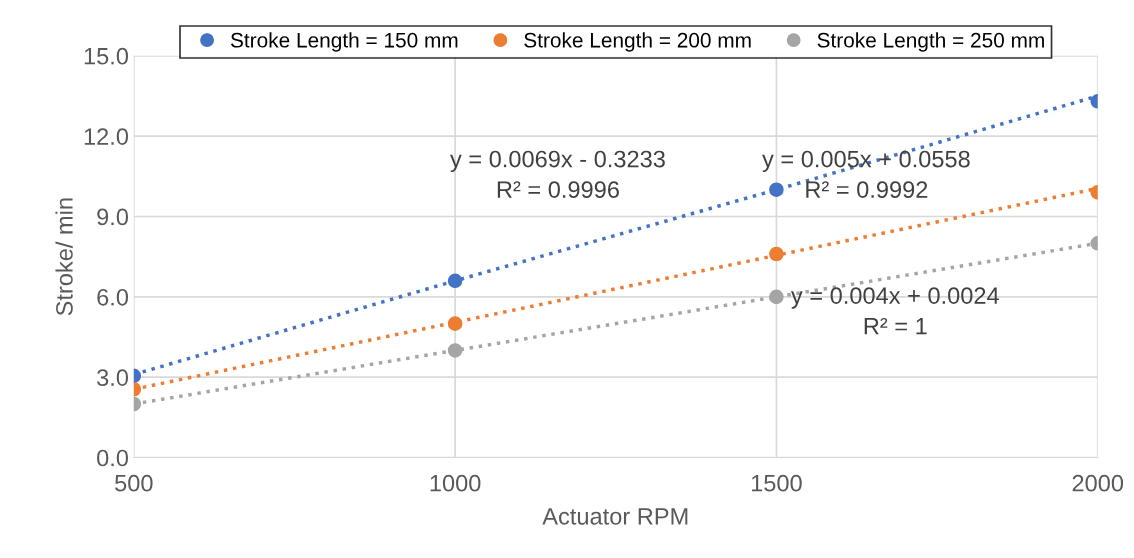 This screenshot has height=558, width=1134. What do you see at coordinates (113, 297) in the screenshot?
I see `y-tick-label: 6.0` at bounding box center [113, 297].